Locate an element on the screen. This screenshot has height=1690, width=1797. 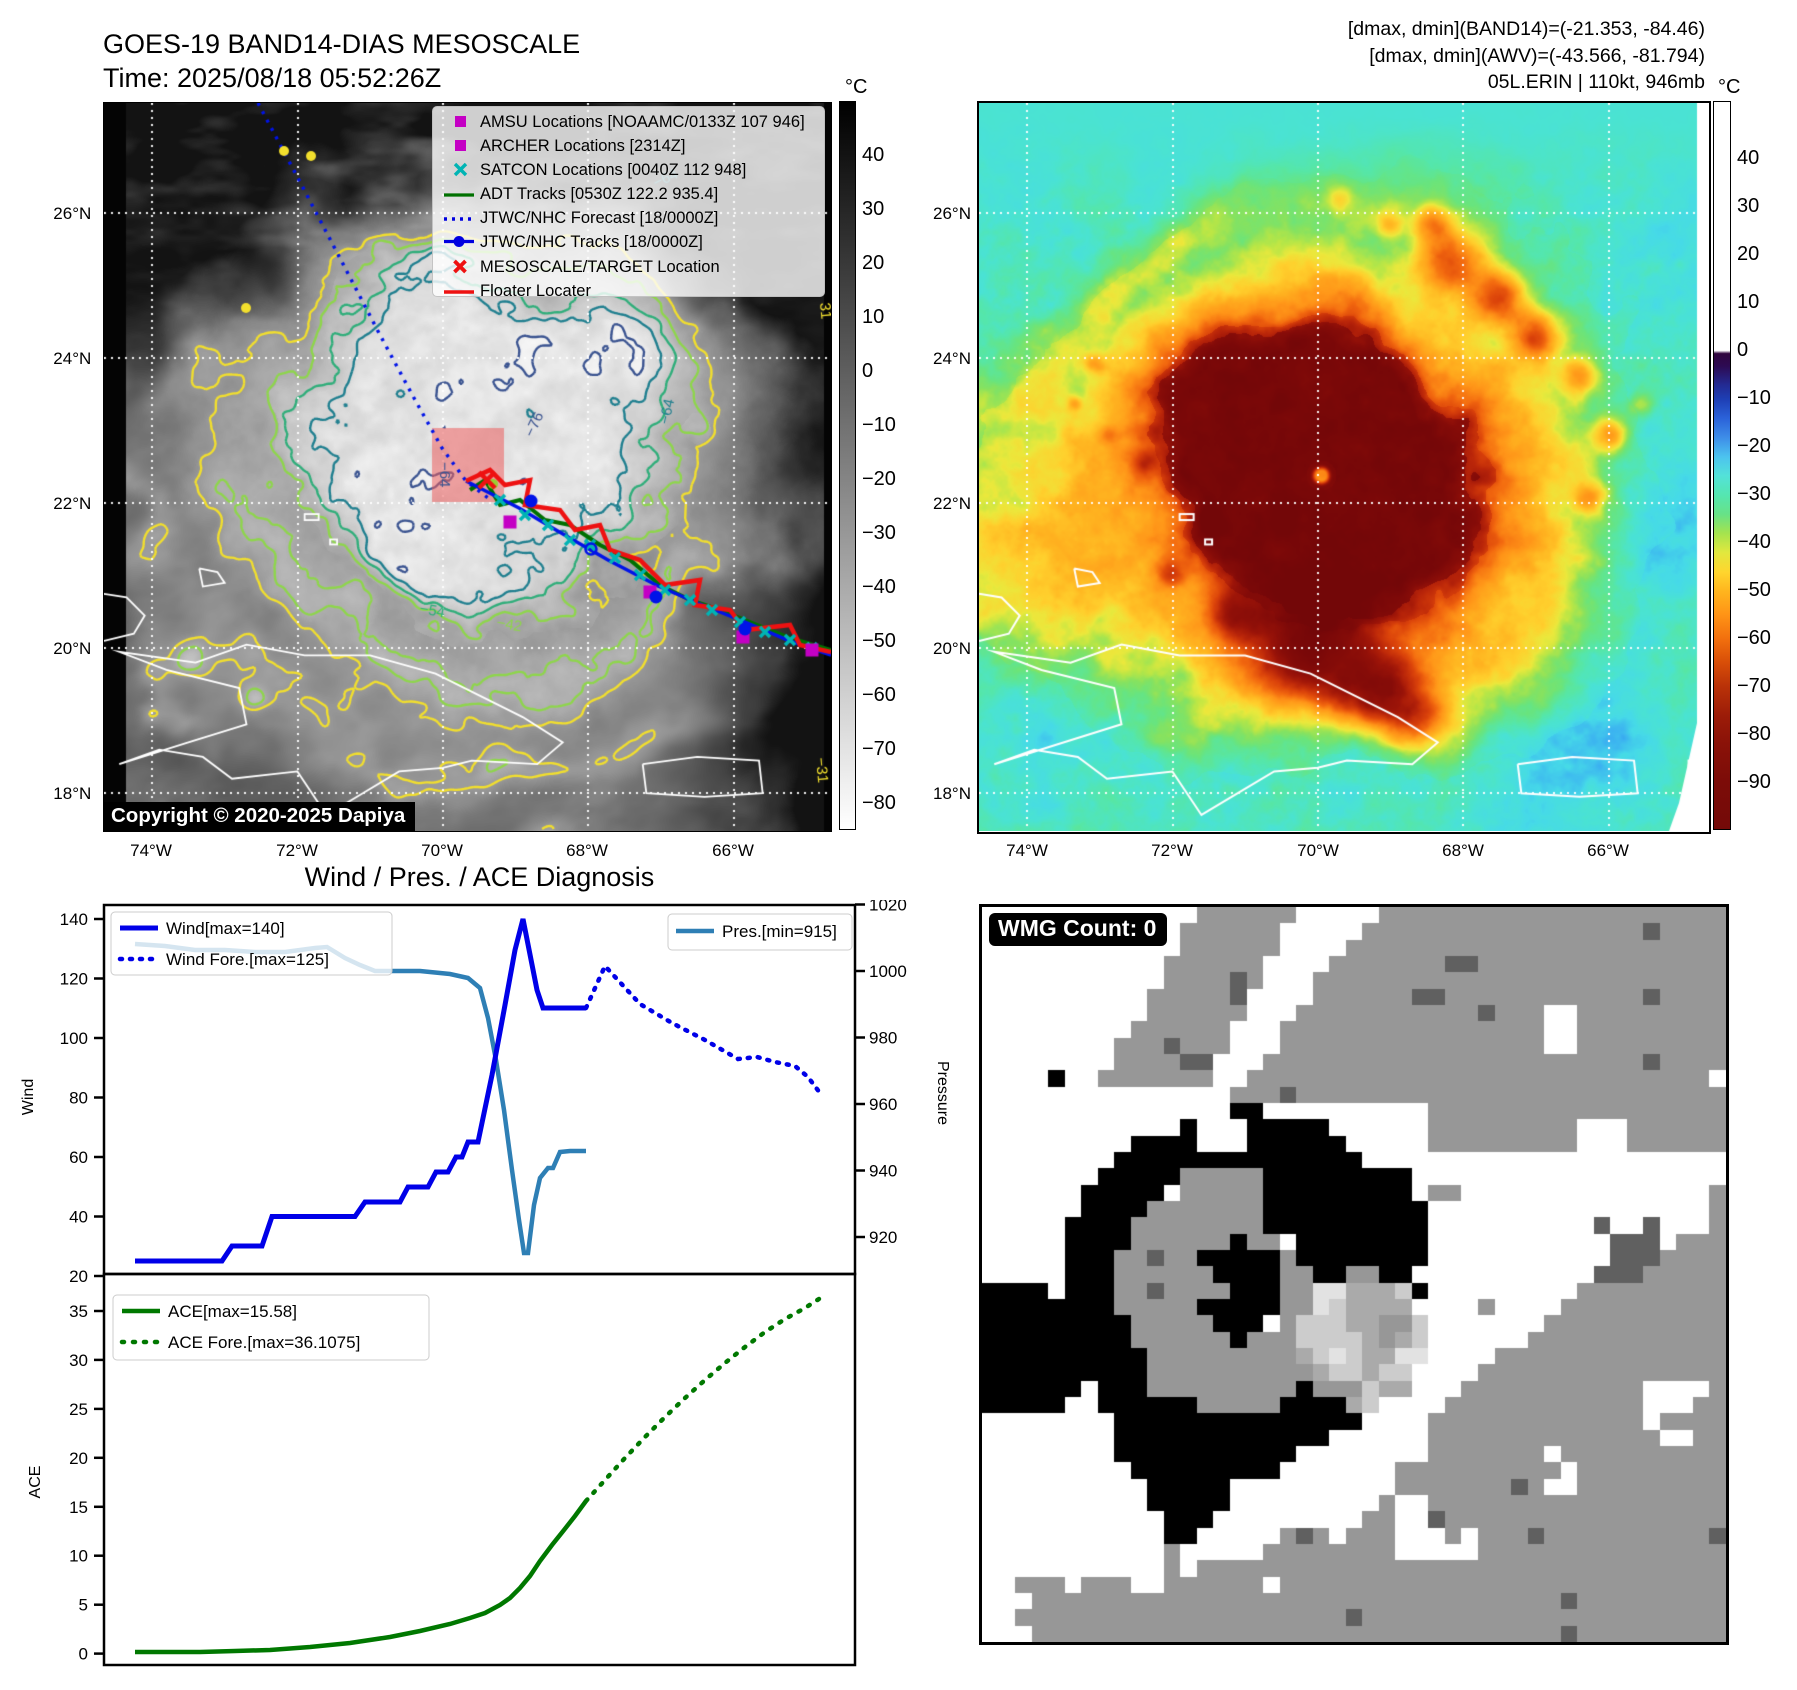
svg-text: 60 is located at coordinates (78, 1157).